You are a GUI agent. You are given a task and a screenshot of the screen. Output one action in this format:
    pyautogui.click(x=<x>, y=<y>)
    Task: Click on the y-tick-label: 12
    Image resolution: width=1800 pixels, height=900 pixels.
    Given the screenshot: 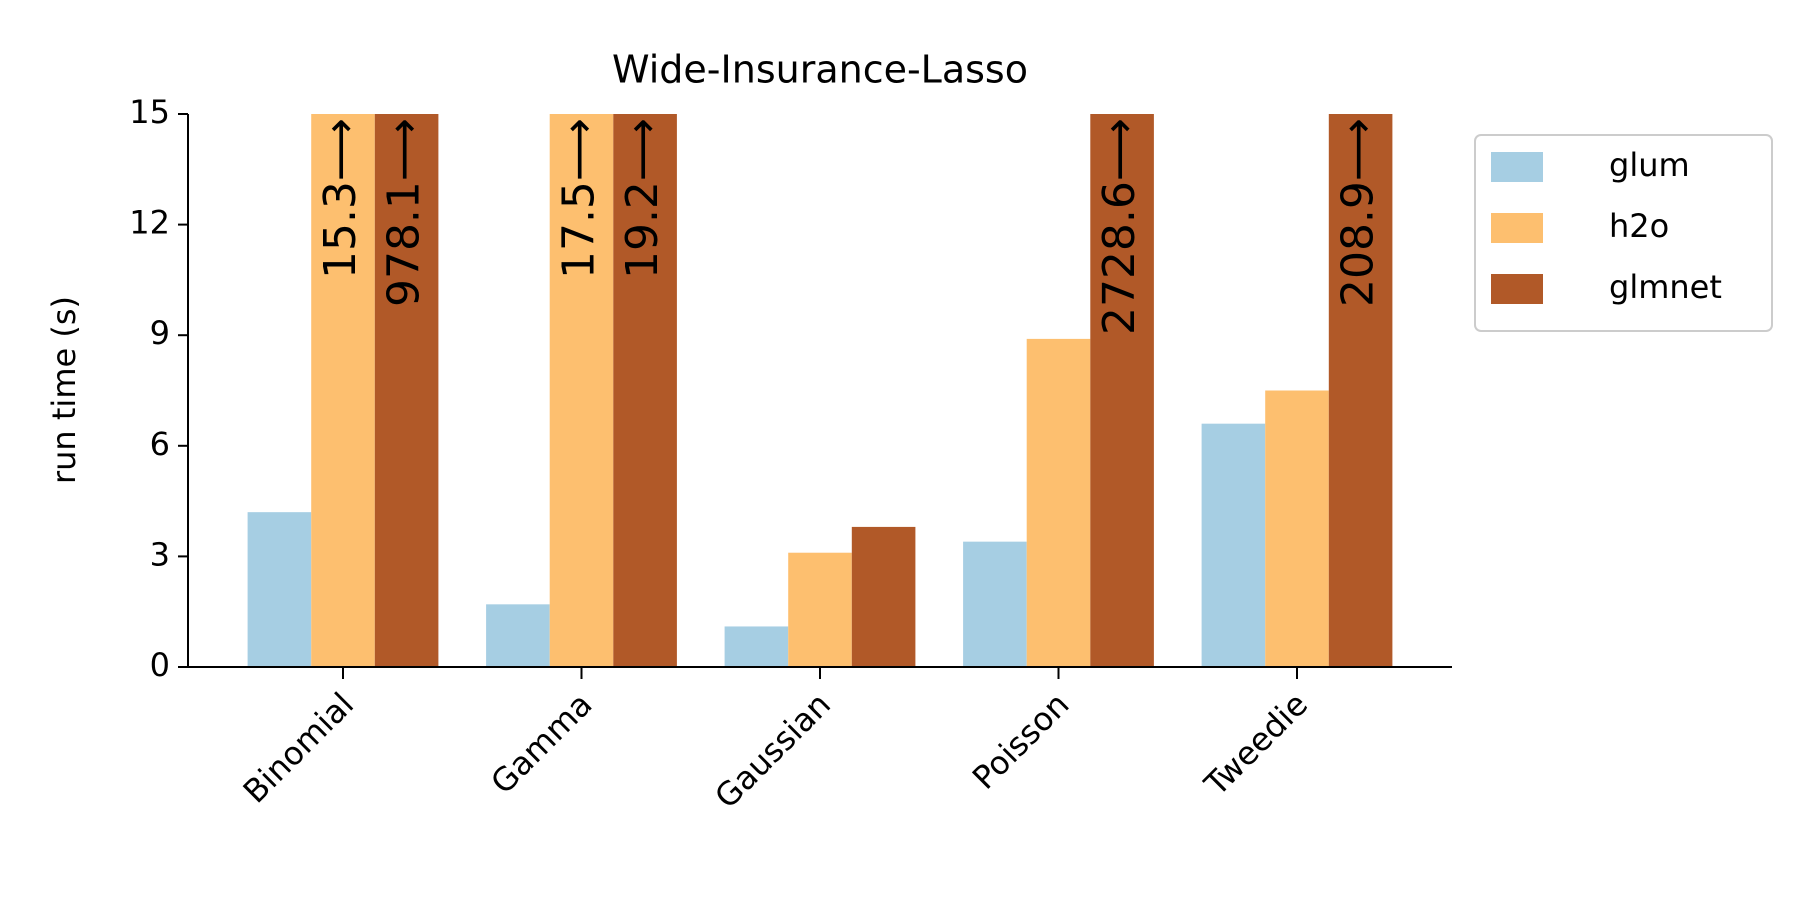 What is the action you would take?
    pyautogui.click(x=149, y=223)
    